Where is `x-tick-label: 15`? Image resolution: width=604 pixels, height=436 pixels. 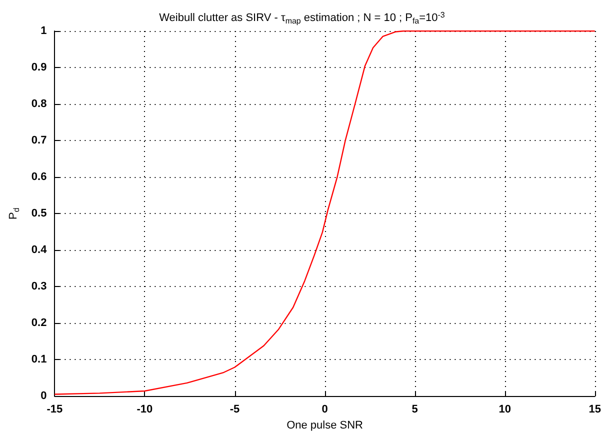 x-tick-label: 15 is located at coordinates (595, 410).